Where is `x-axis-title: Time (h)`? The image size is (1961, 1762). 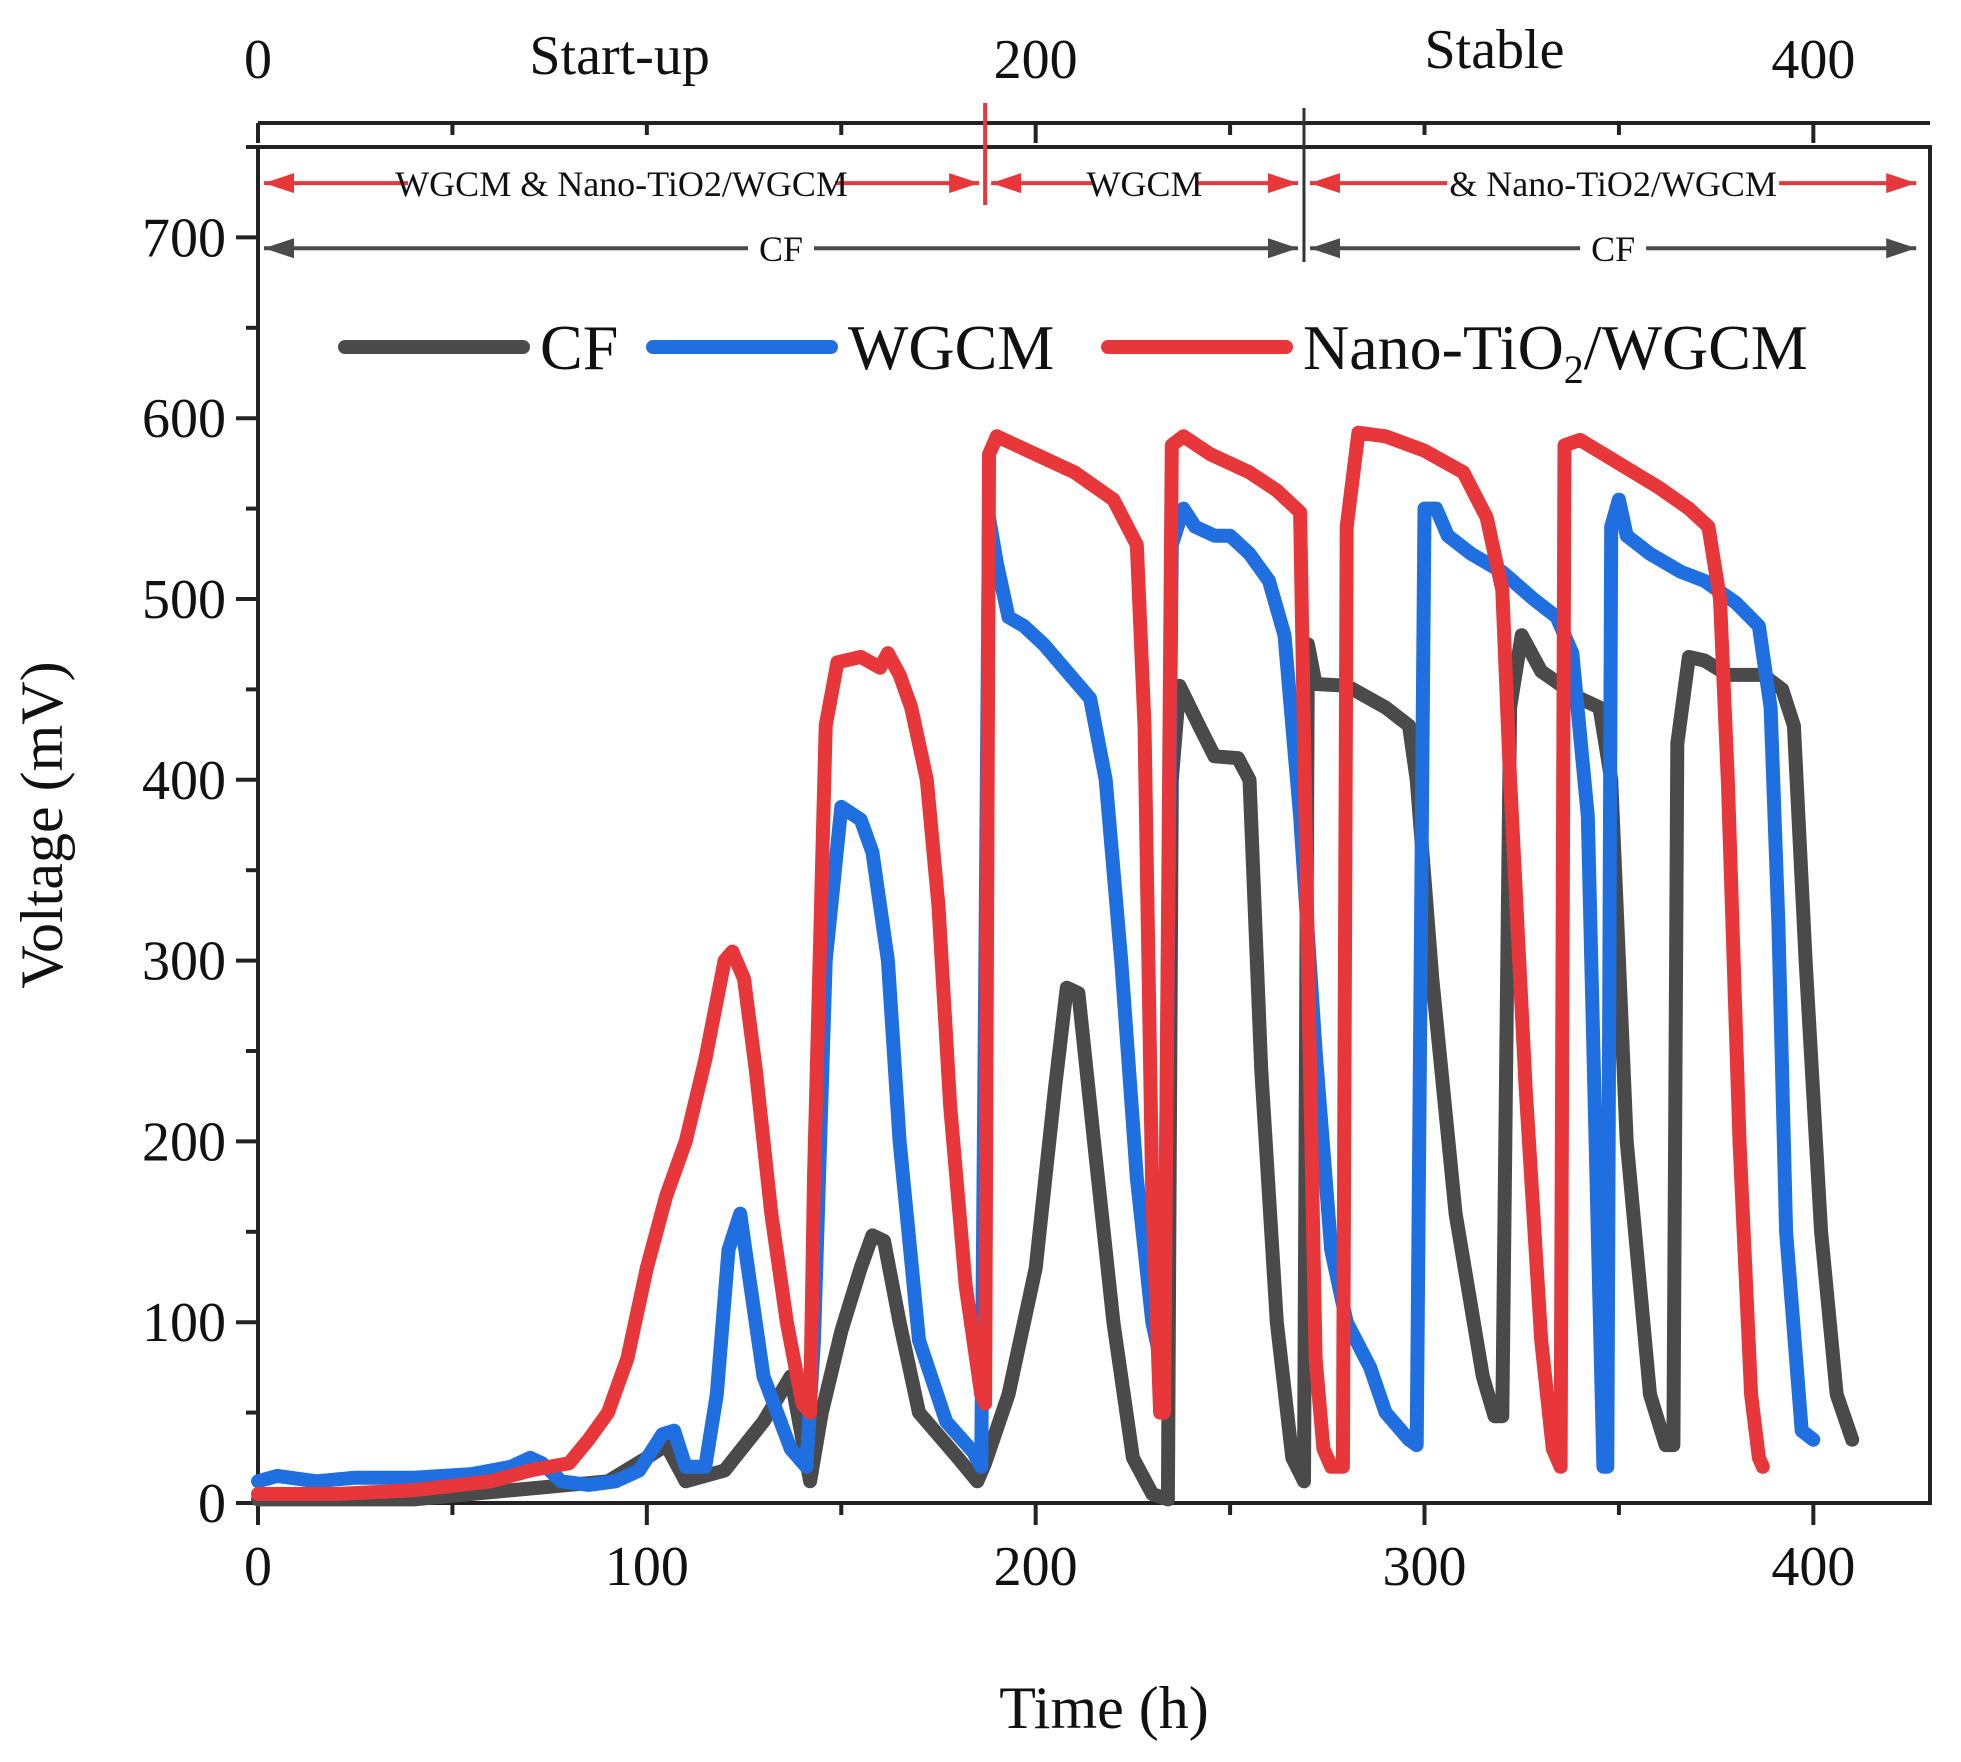 x-axis-title: Time (h) is located at coordinates (1103, 1708).